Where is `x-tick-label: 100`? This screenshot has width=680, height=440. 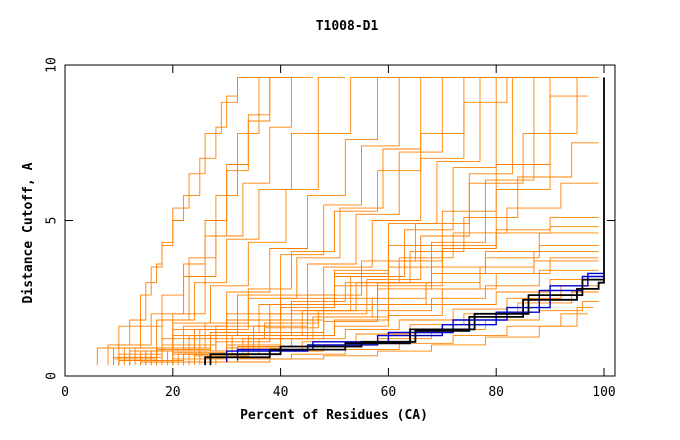 x-tick-label: 100 is located at coordinates (603, 392).